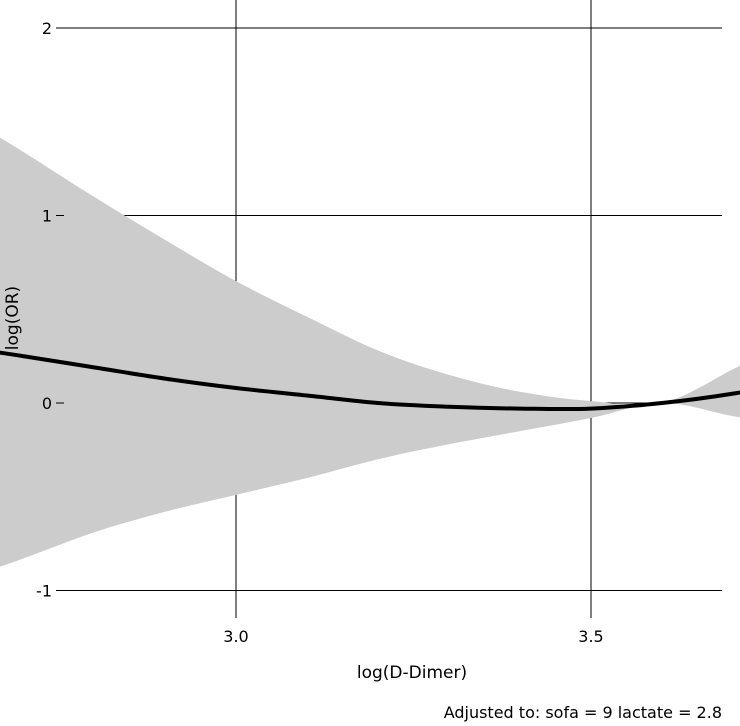 The width and height of the screenshot is (740, 726). I want to click on x-axis-ticks: 3.03.54.0, so click(413, 628).